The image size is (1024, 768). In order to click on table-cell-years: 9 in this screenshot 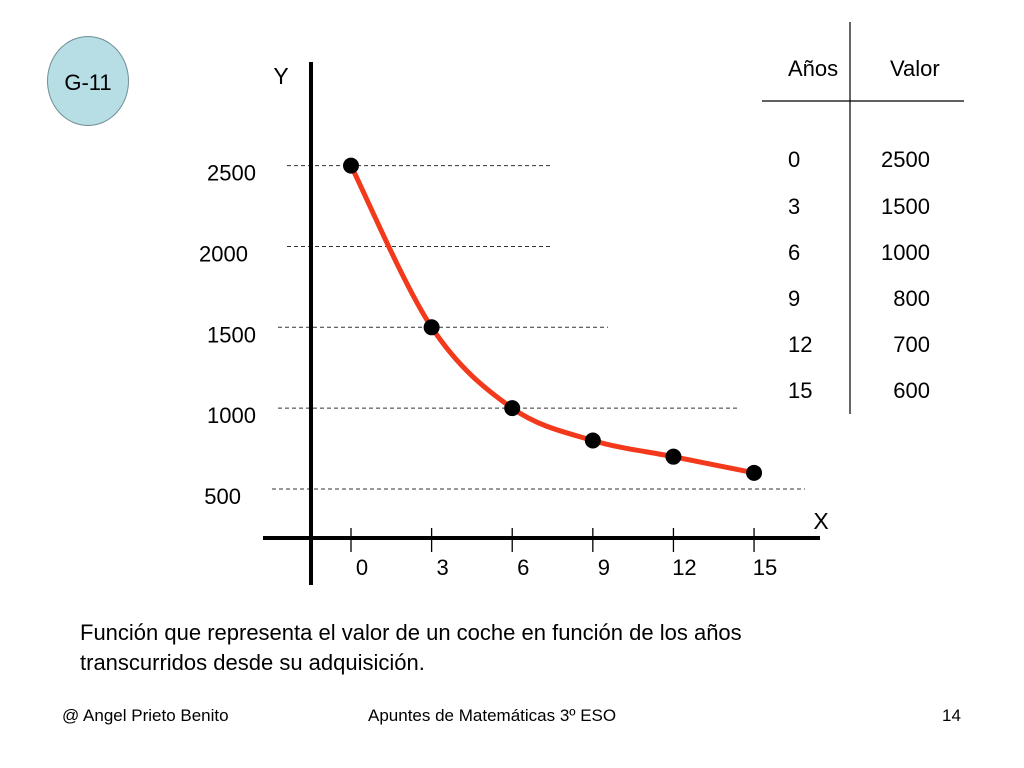, I will do `click(794, 298)`.